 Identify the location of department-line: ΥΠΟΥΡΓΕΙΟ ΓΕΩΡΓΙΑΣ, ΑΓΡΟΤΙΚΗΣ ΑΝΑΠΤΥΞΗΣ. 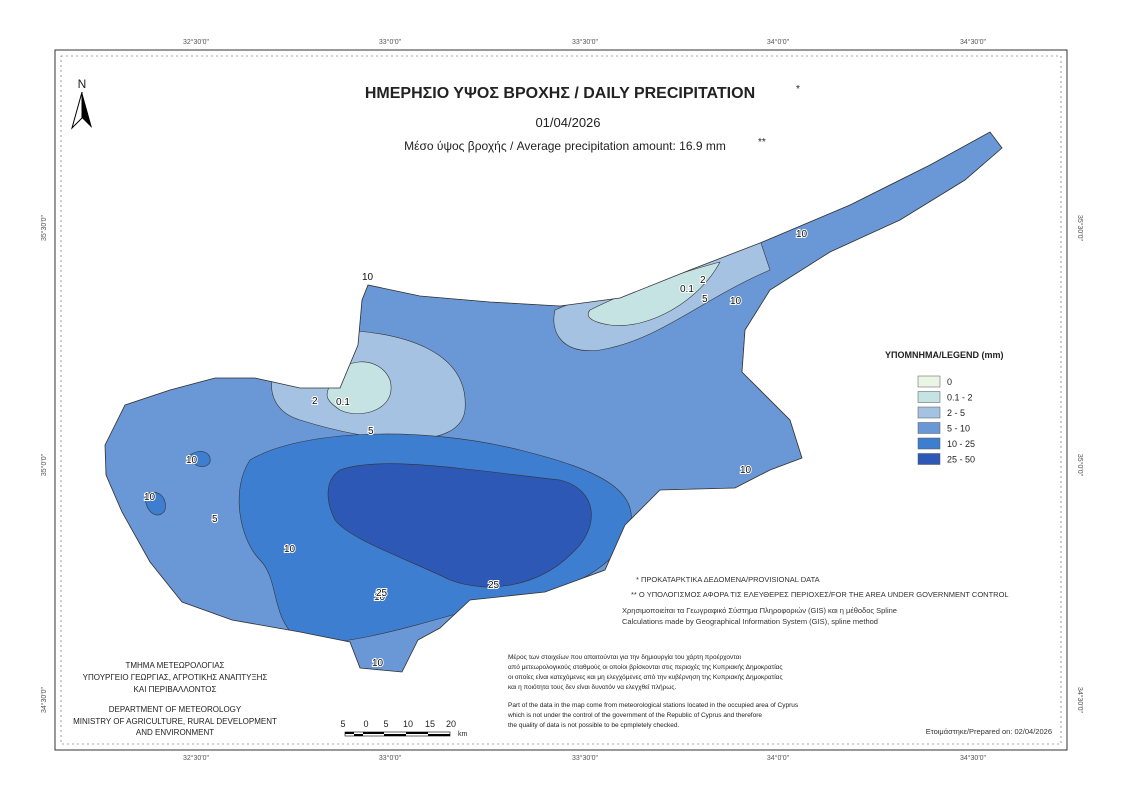
(175, 677).